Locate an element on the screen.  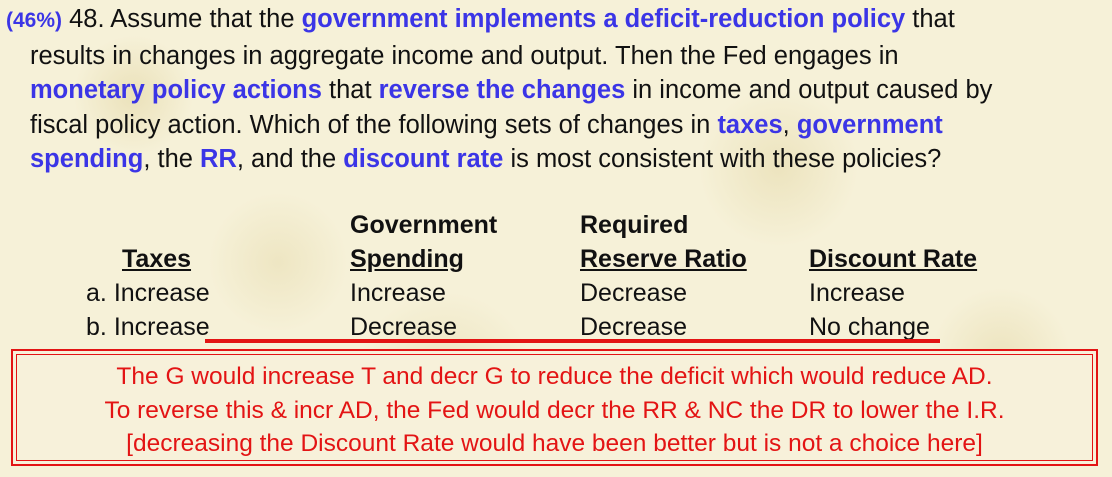
row-b-taxes: b. Increase is located at coordinates (148, 327).